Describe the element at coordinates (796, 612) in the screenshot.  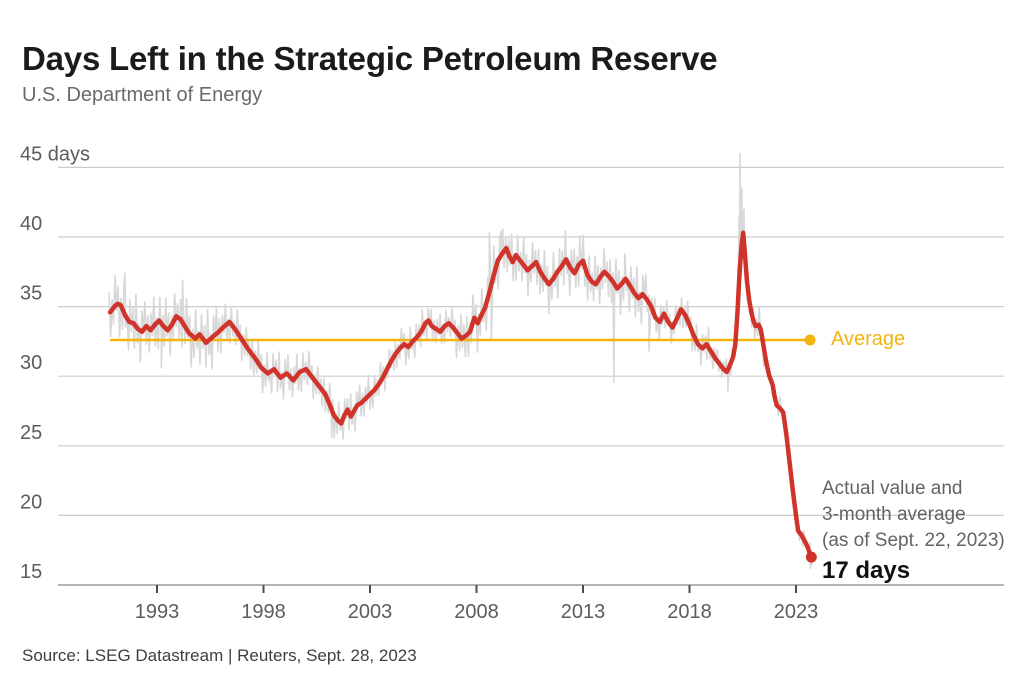
I see `x-tick-label: 2023` at that location.